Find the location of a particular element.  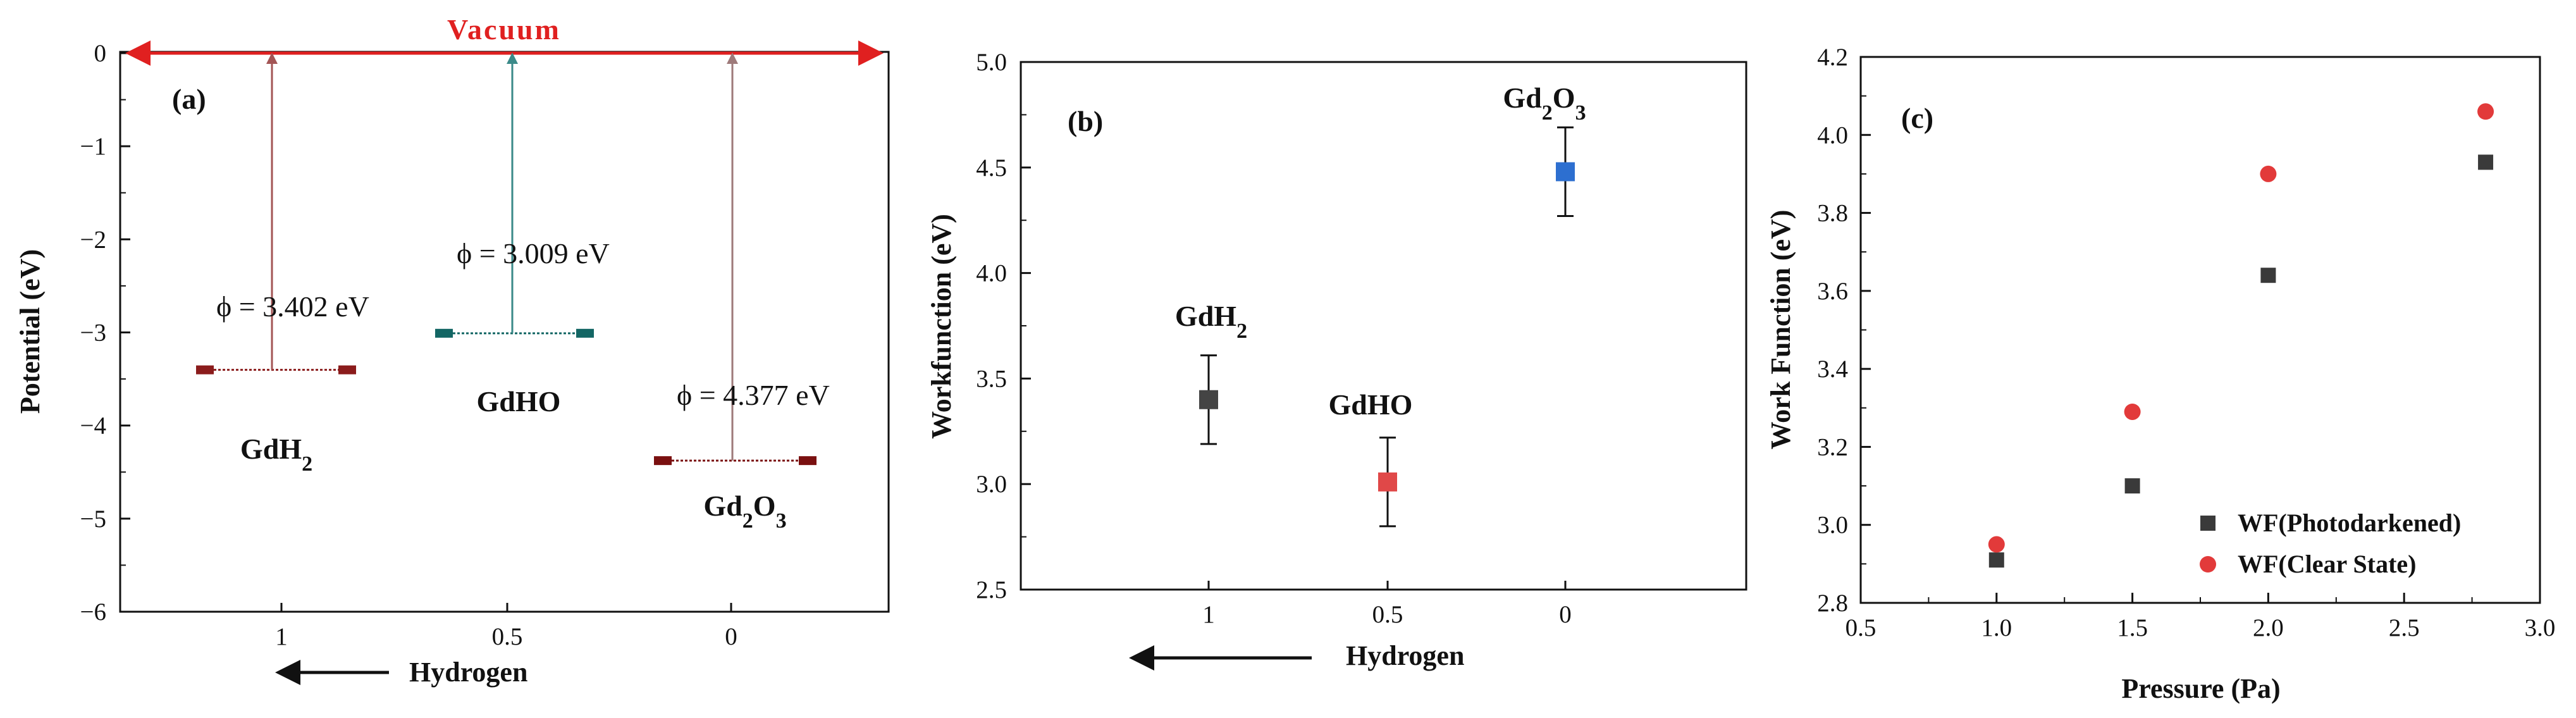

panel-a-x-tick-label: 0.5 is located at coordinates (507, 636).